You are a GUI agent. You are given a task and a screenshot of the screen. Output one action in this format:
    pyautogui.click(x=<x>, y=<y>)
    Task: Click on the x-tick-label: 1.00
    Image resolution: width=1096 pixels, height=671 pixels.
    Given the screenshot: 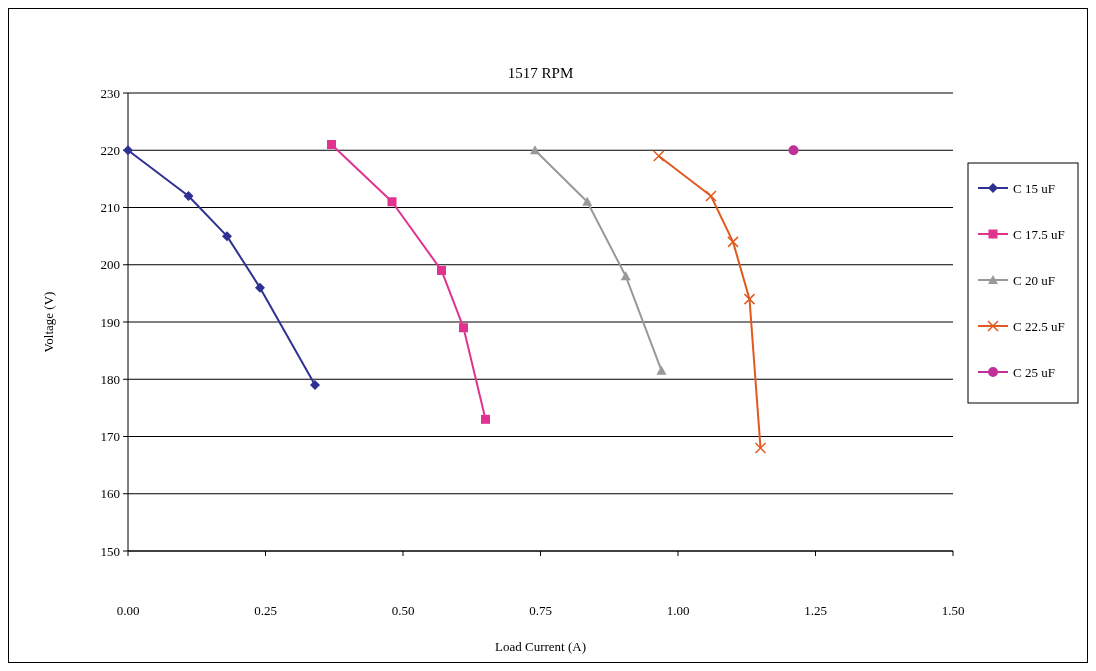 What is the action you would take?
    pyautogui.click(x=678, y=610)
    